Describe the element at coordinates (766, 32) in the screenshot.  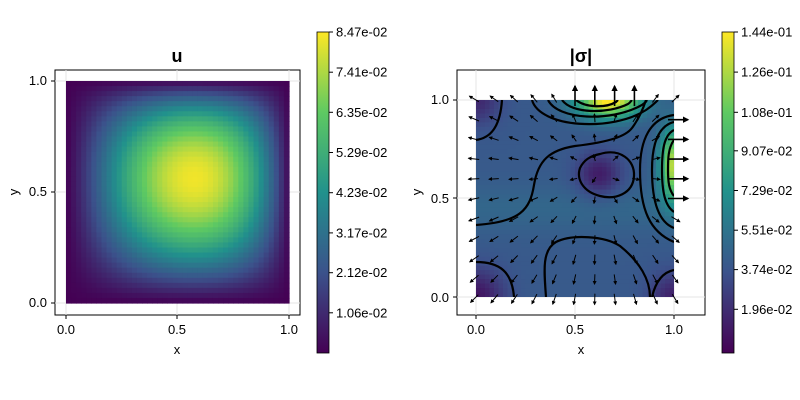
I see `colorbar-tick-label: 1.44e-01` at that location.